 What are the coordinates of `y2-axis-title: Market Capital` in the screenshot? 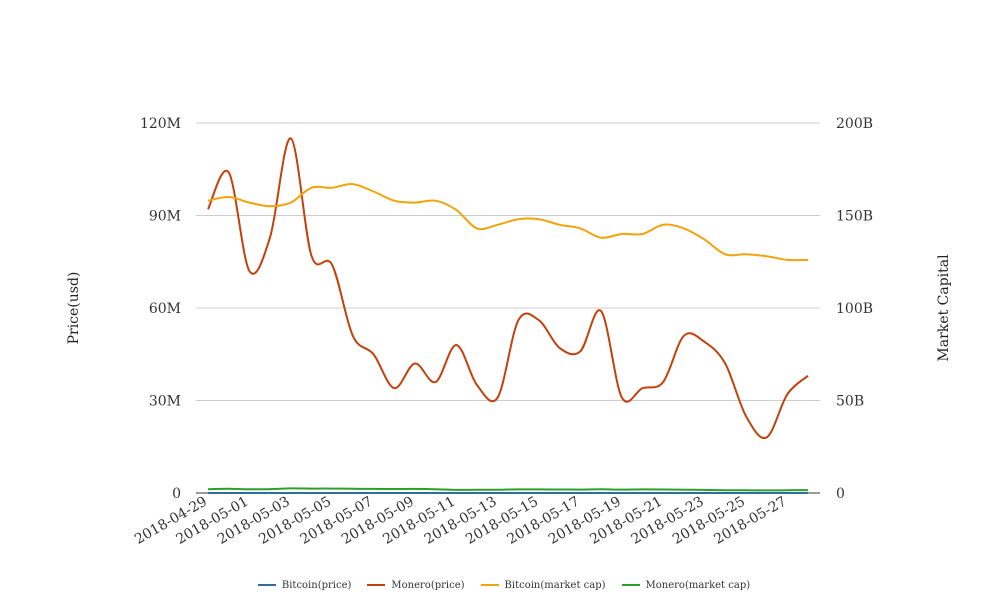 It's located at (944, 308).